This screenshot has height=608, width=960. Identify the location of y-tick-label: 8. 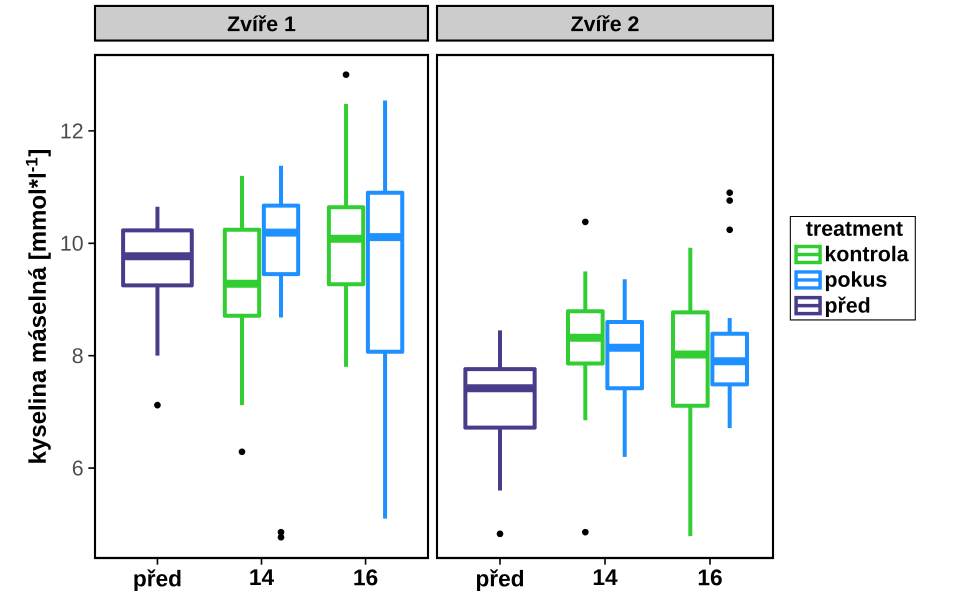
(77, 356).